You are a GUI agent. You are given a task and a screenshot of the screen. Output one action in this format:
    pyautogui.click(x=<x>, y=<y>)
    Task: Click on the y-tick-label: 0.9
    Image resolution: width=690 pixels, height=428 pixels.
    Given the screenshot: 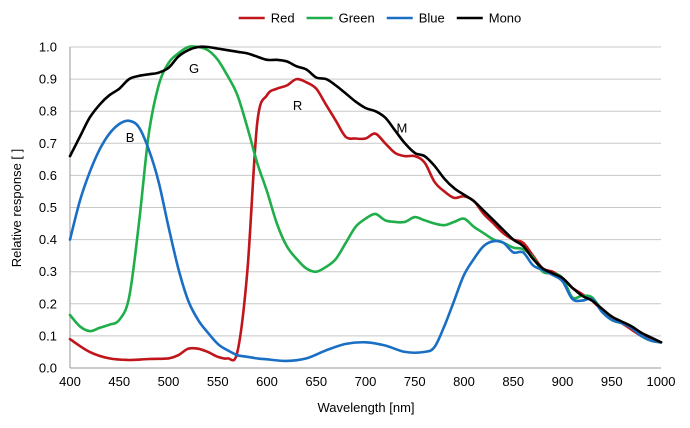 What is the action you would take?
    pyautogui.click(x=48, y=79)
    